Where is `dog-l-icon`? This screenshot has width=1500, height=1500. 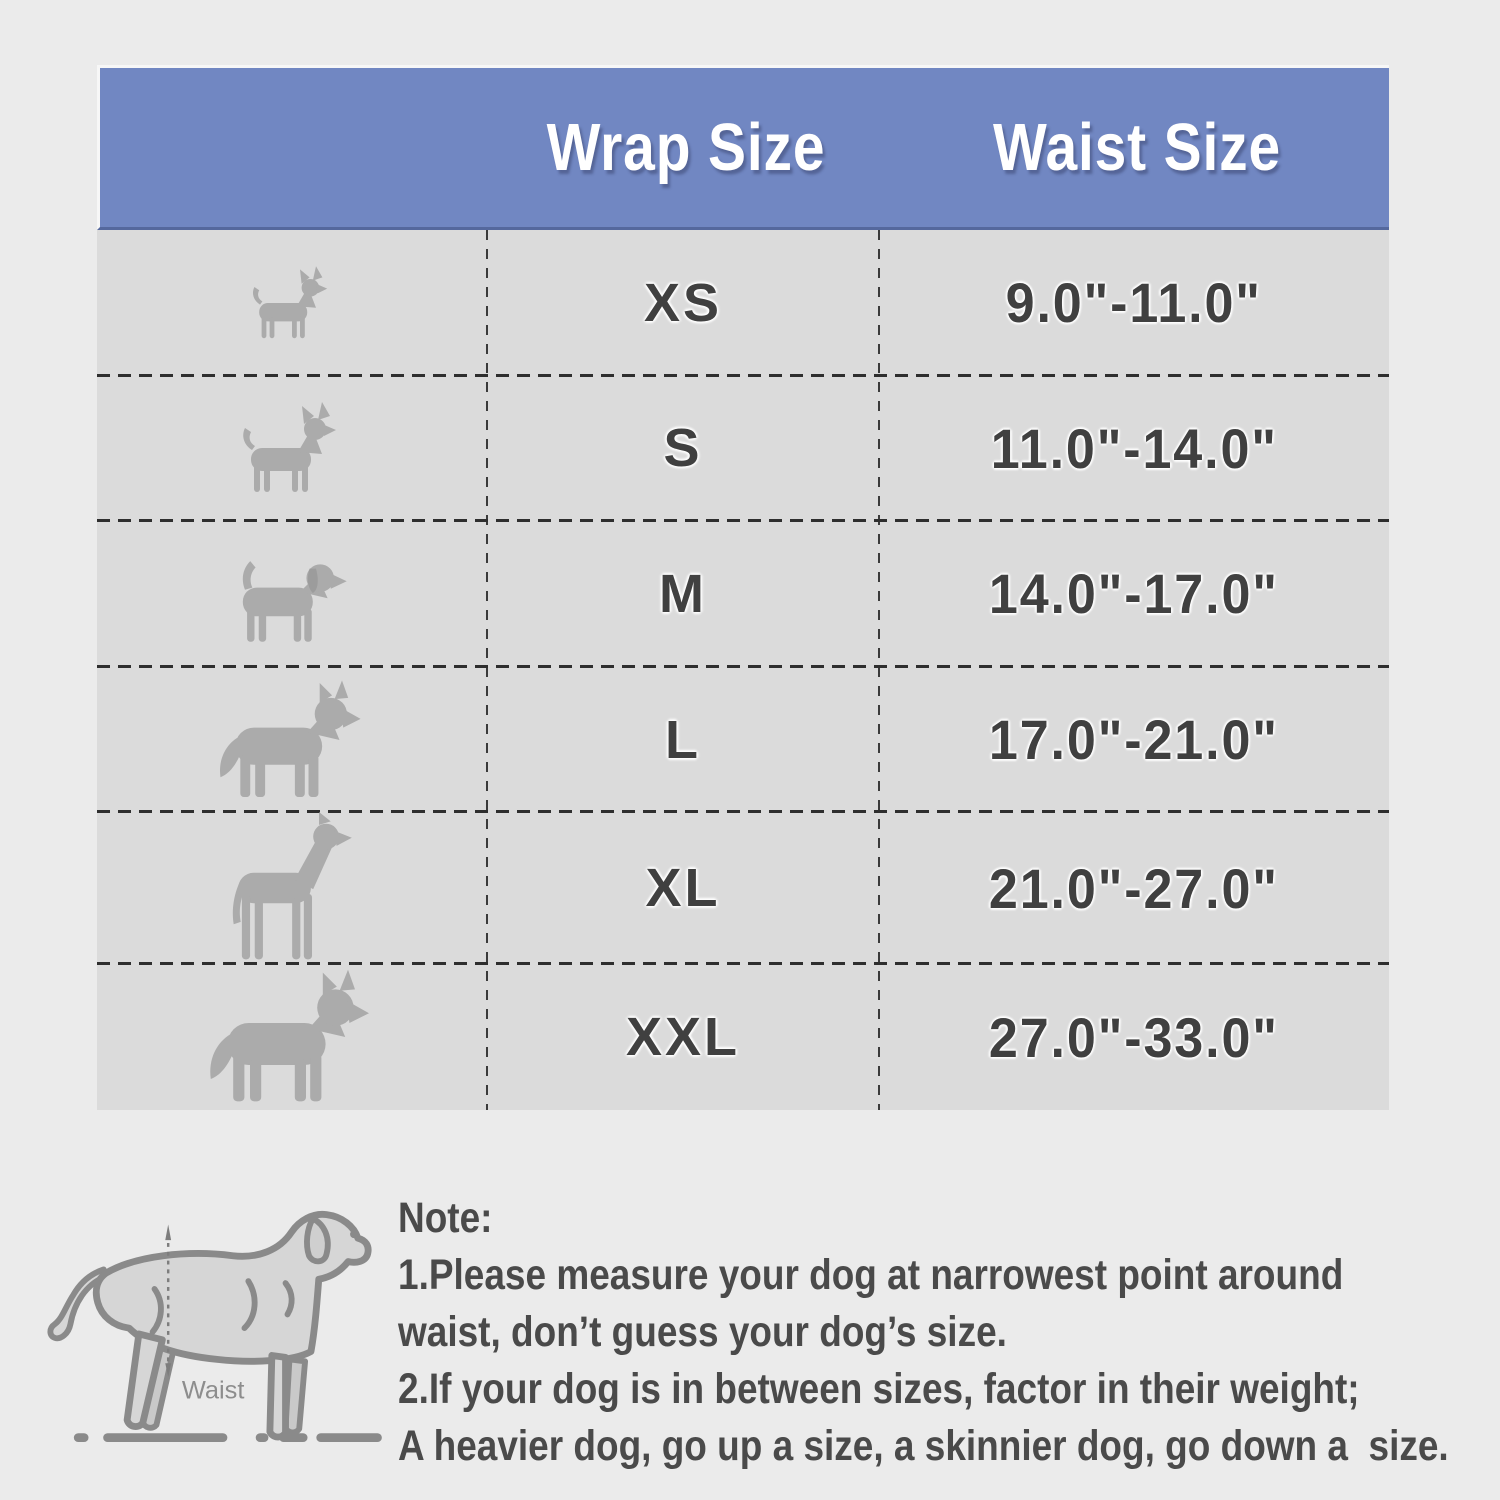
dog-l-icon is located at coordinates (290, 738).